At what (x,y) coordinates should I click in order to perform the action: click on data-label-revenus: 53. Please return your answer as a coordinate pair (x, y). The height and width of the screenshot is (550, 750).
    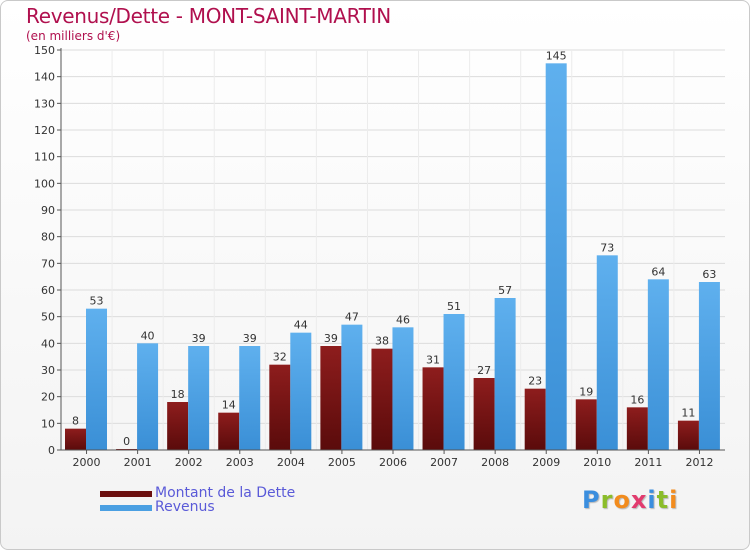
    Looking at the image, I should click on (97, 301).